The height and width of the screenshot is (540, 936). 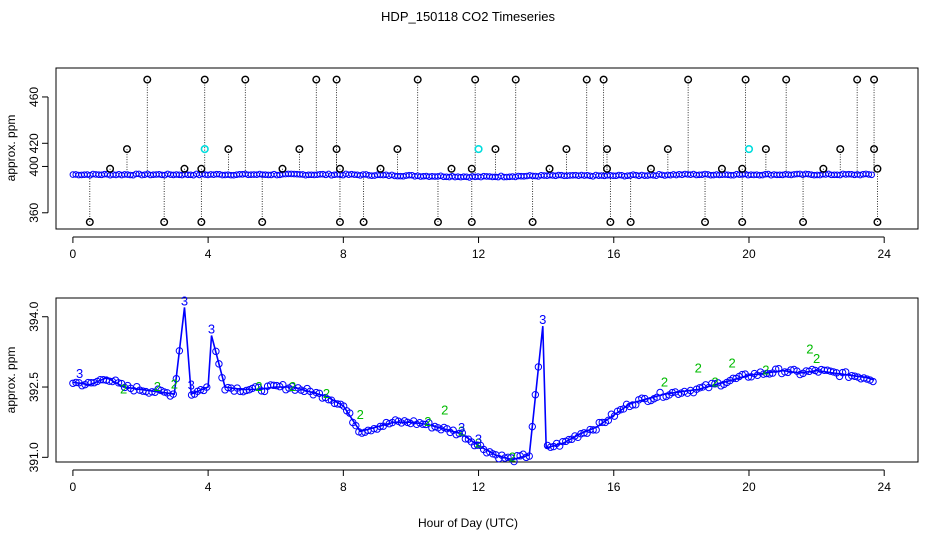 I want to click on y-tick-label: 360, so click(x=34, y=212).